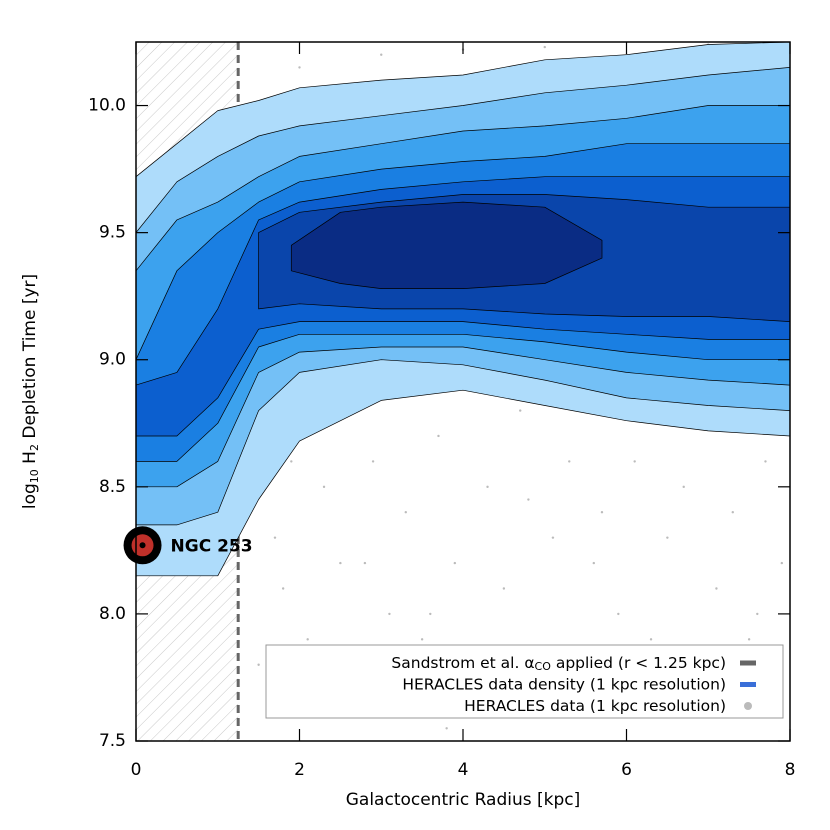 Image resolution: width=830 pixels, height=830 pixels. I want to click on x-tick-label: 6, so click(626, 770).